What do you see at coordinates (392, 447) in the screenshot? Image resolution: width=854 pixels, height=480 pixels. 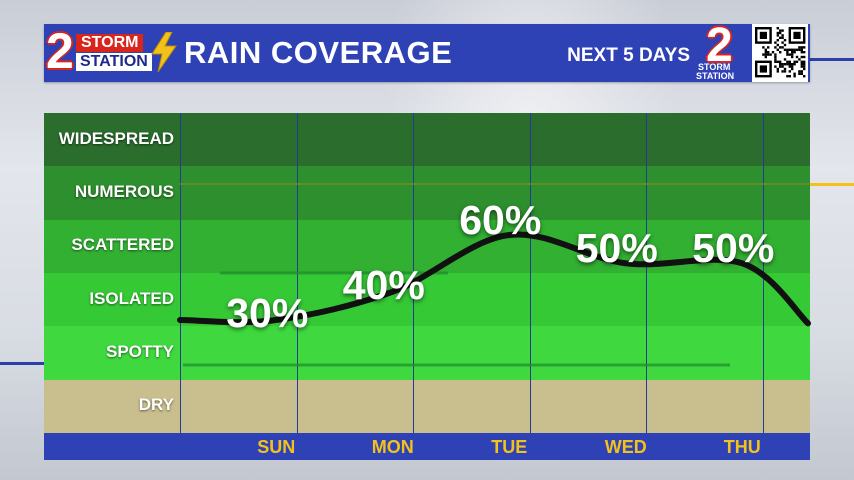 I see `x-tick-mon: MON` at bounding box center [392, 447].